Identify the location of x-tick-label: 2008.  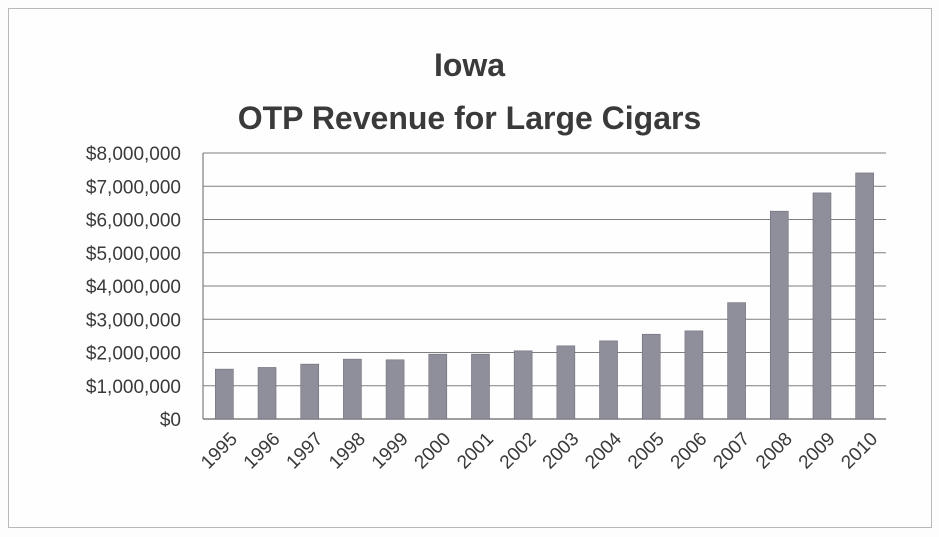
(774, 451).